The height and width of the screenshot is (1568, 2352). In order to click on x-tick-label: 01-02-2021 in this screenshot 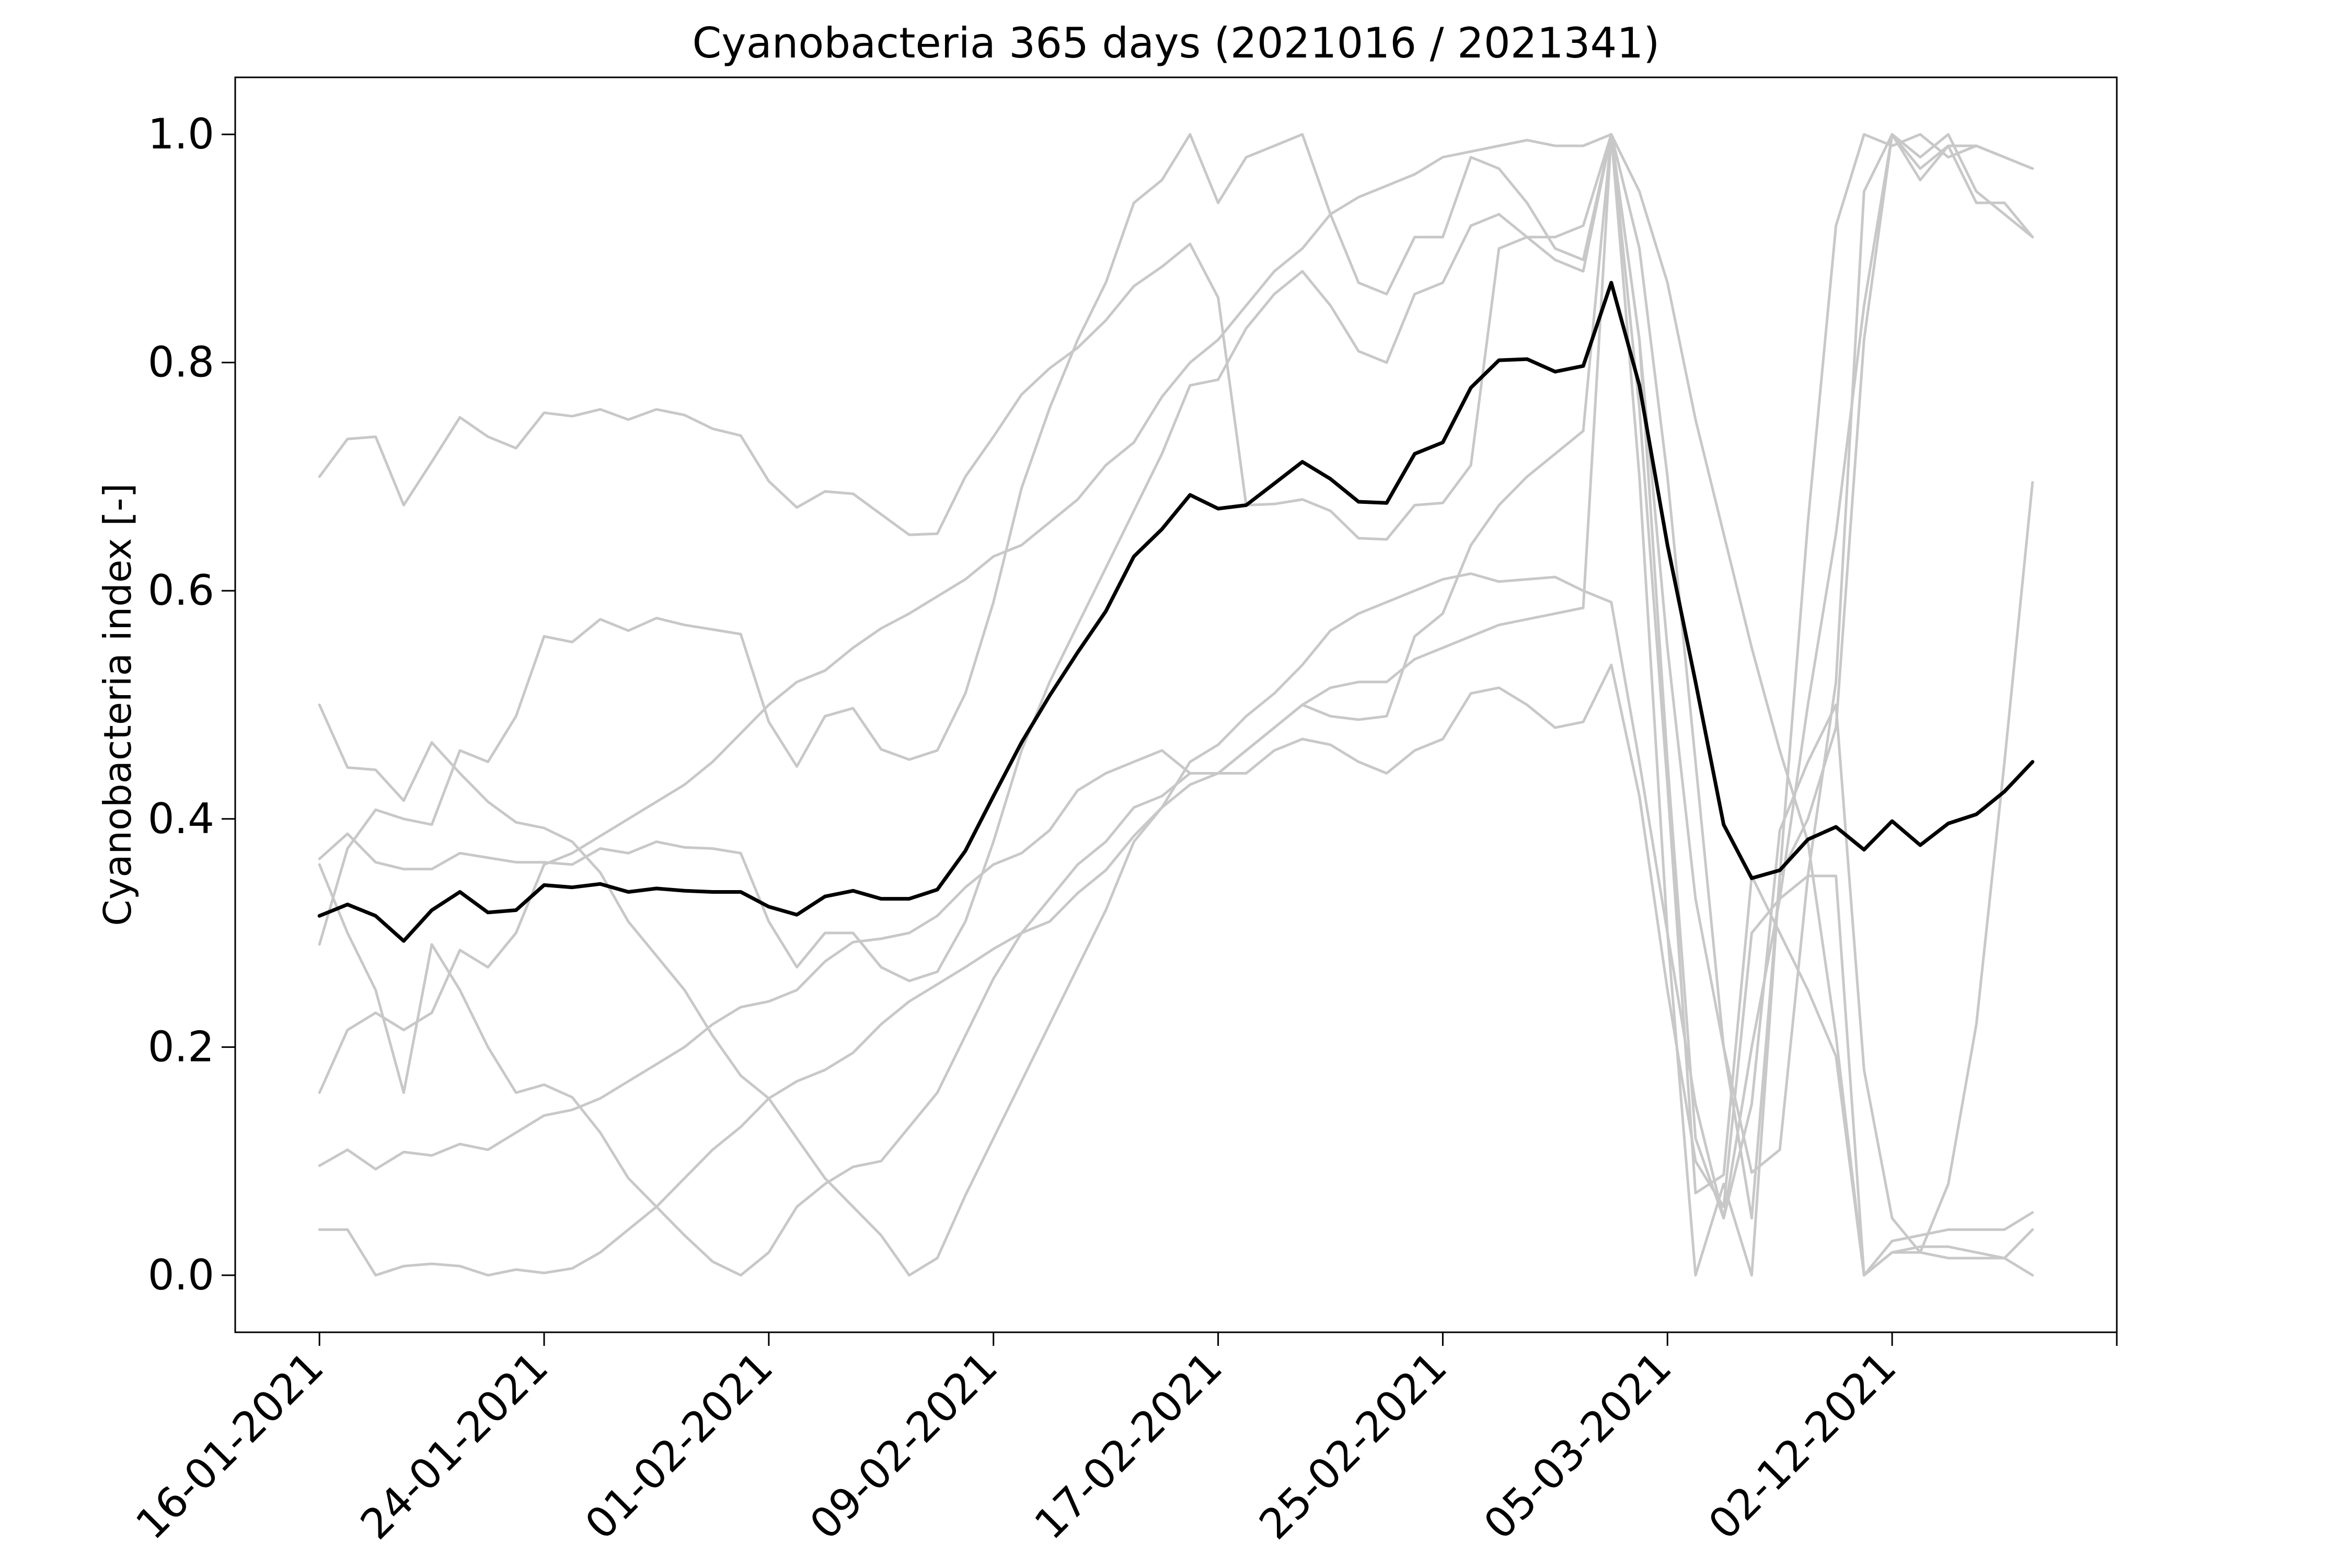, I will do `click(679, 1446)`.